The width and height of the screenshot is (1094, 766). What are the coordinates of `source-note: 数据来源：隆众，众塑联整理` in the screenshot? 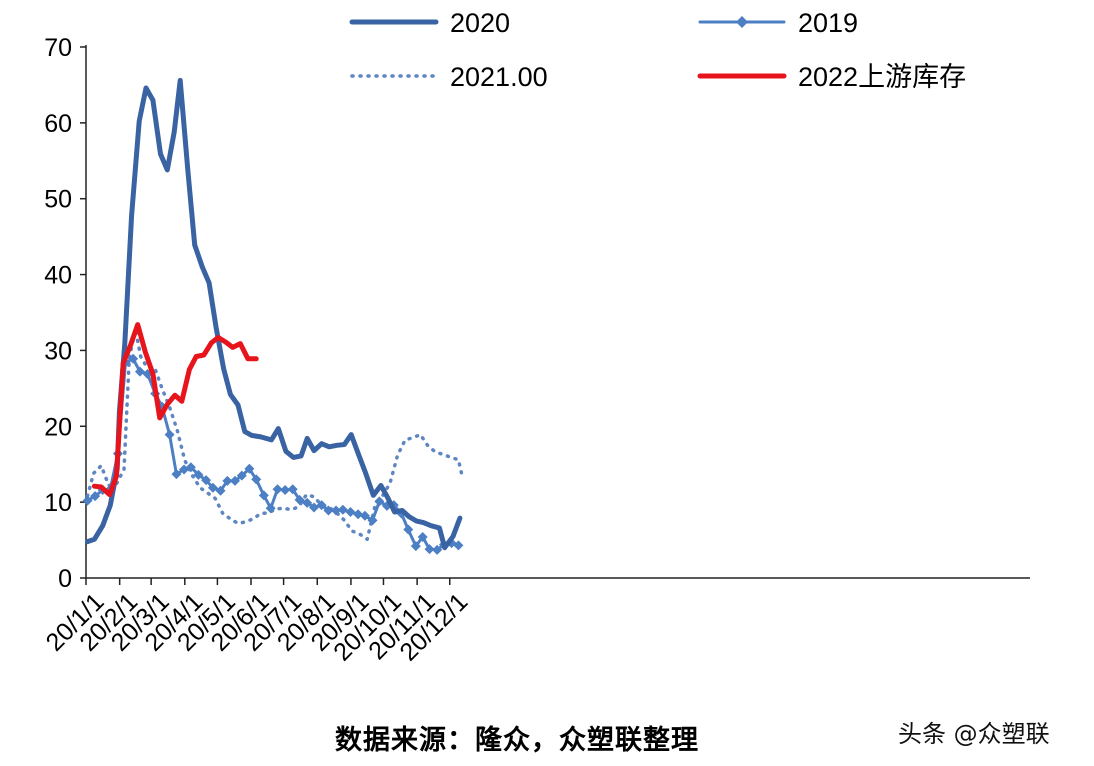 It's located at (517, 740).